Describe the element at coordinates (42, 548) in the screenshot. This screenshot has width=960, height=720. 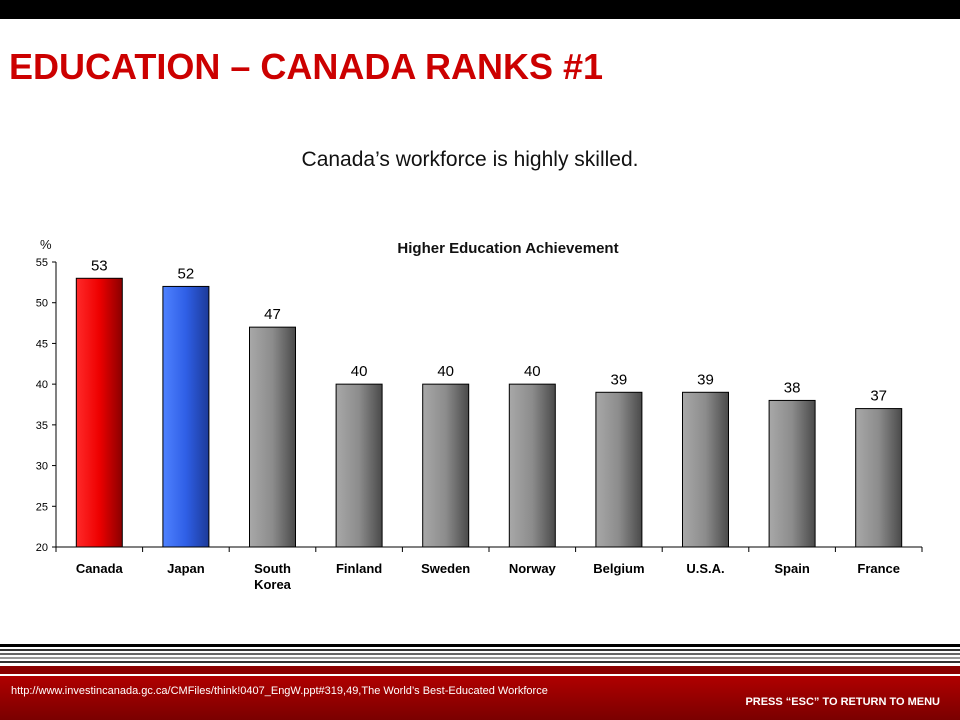
I see `y-tick-label: 20` at that location.